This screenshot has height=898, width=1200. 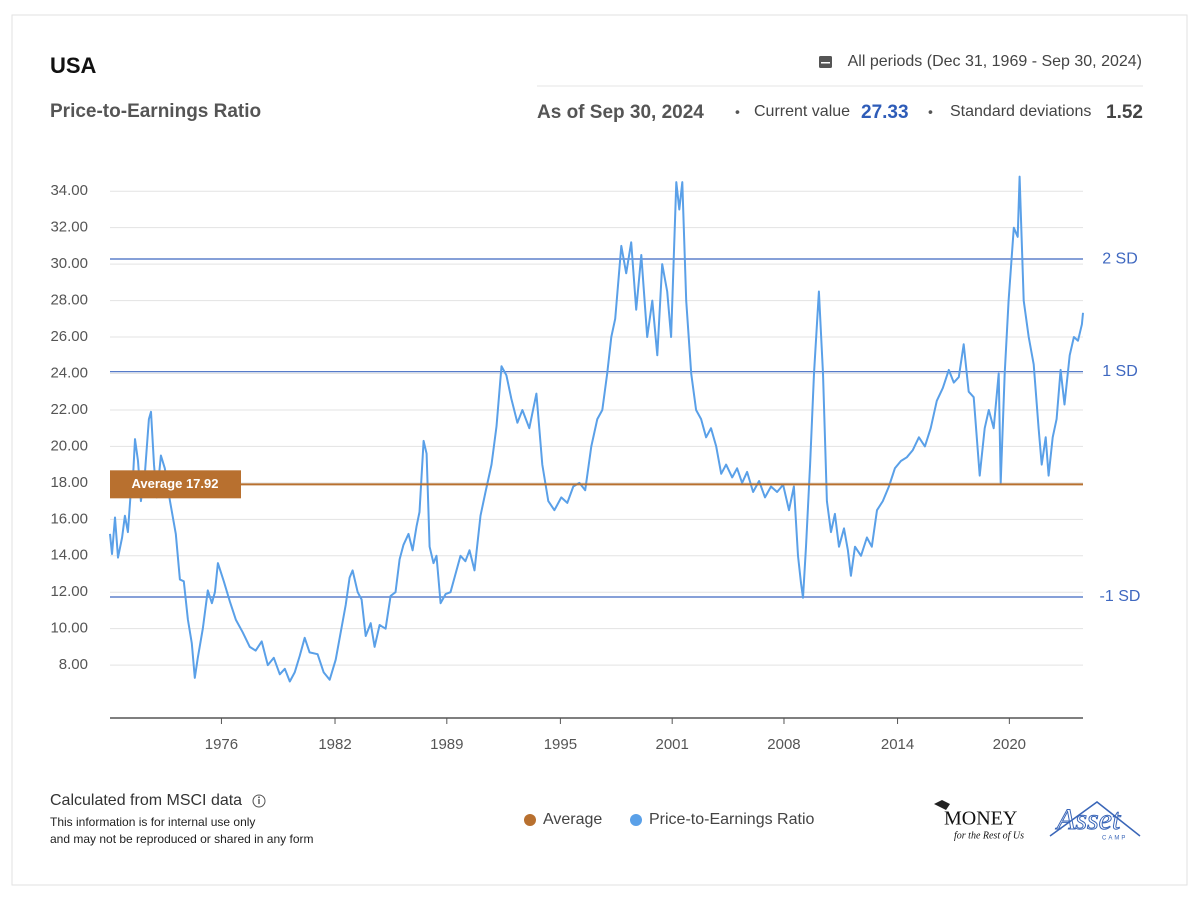 I want to click on as-of: As of Sep 30, 2024, so click(x=620, y=112).